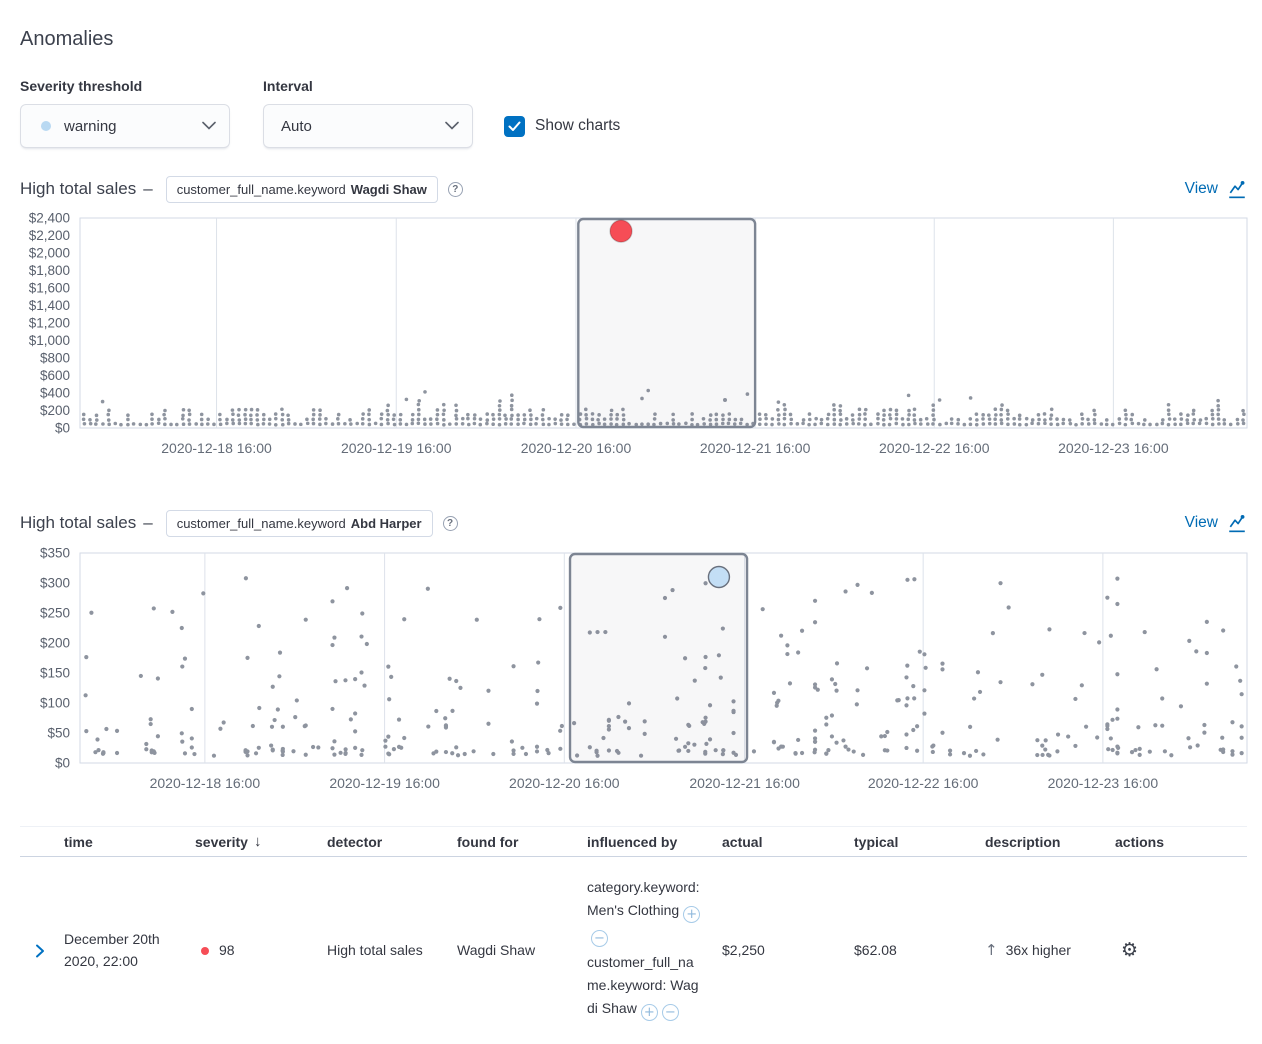 The image size is (1262, 1044). I want to click on show-charts-checkbox, so click(514, 126).